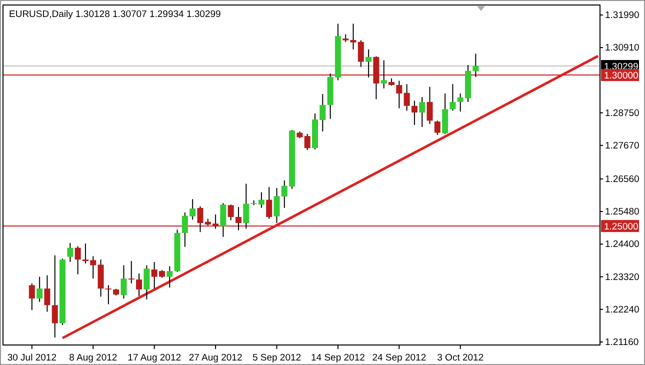  What do you see at coordinates (93, 358) in the screenshot?
I see `x-tick-label: 8 Aug 2012` at bounding box center [93, 358].